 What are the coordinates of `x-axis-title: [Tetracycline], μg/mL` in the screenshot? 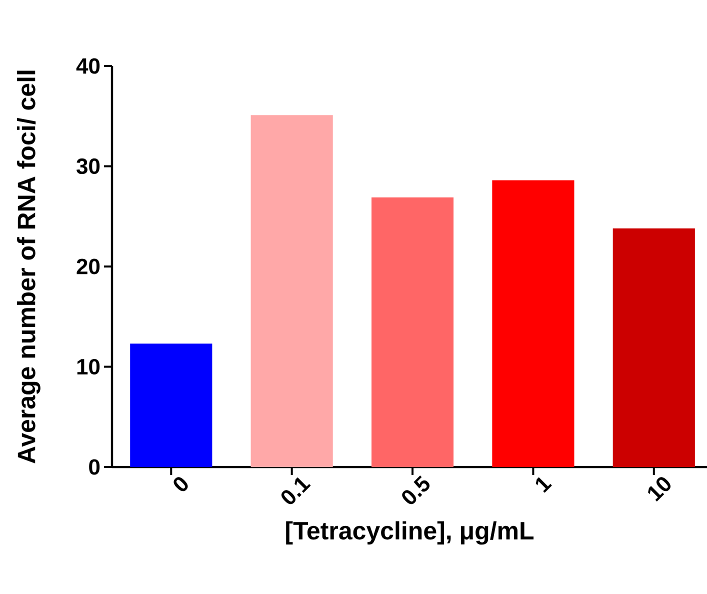 It's located at (410, 533).